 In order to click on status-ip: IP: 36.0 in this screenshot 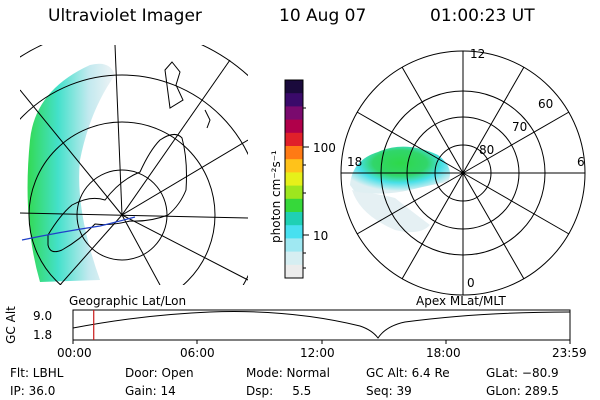, I will do `click(33, 391)`.